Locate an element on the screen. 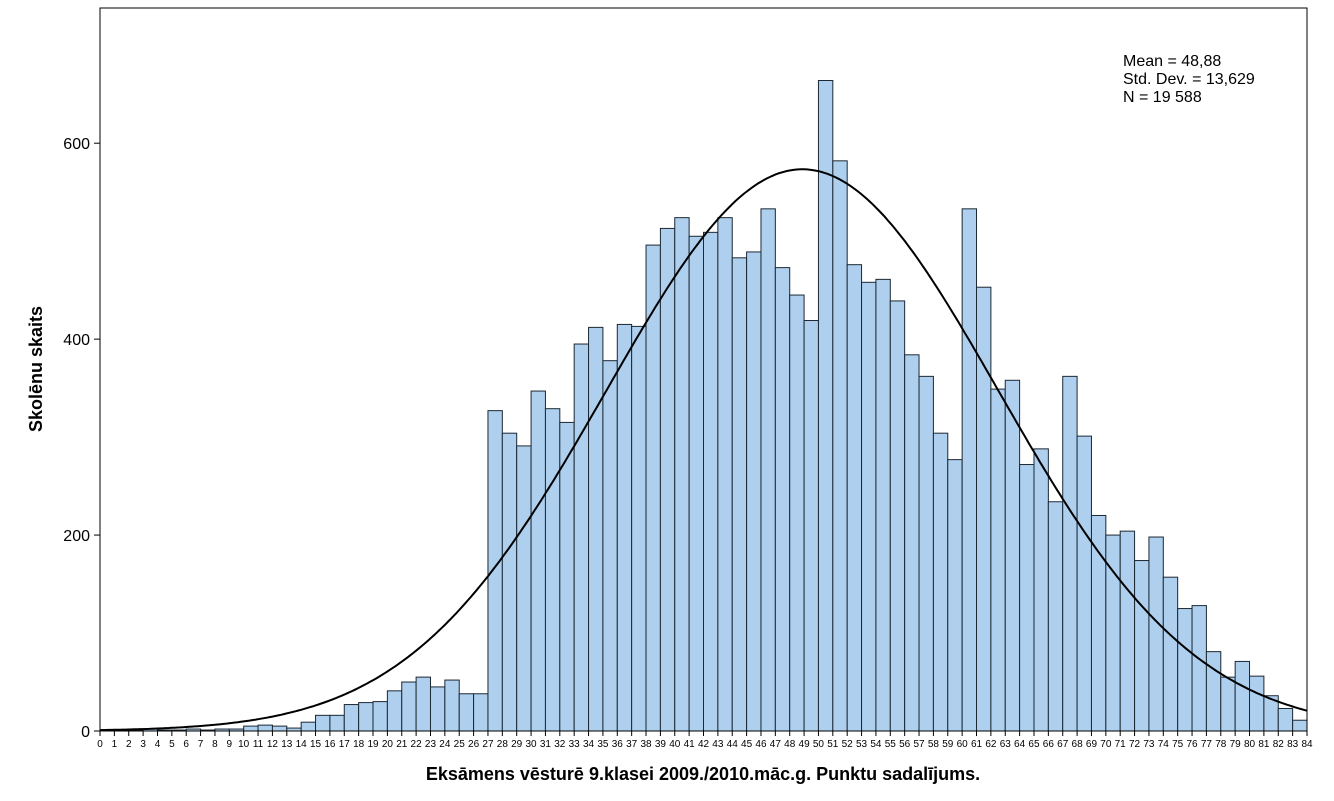 The image size is (1334, 801). x-tick-label: 43 is located at coordinates (718, 744).